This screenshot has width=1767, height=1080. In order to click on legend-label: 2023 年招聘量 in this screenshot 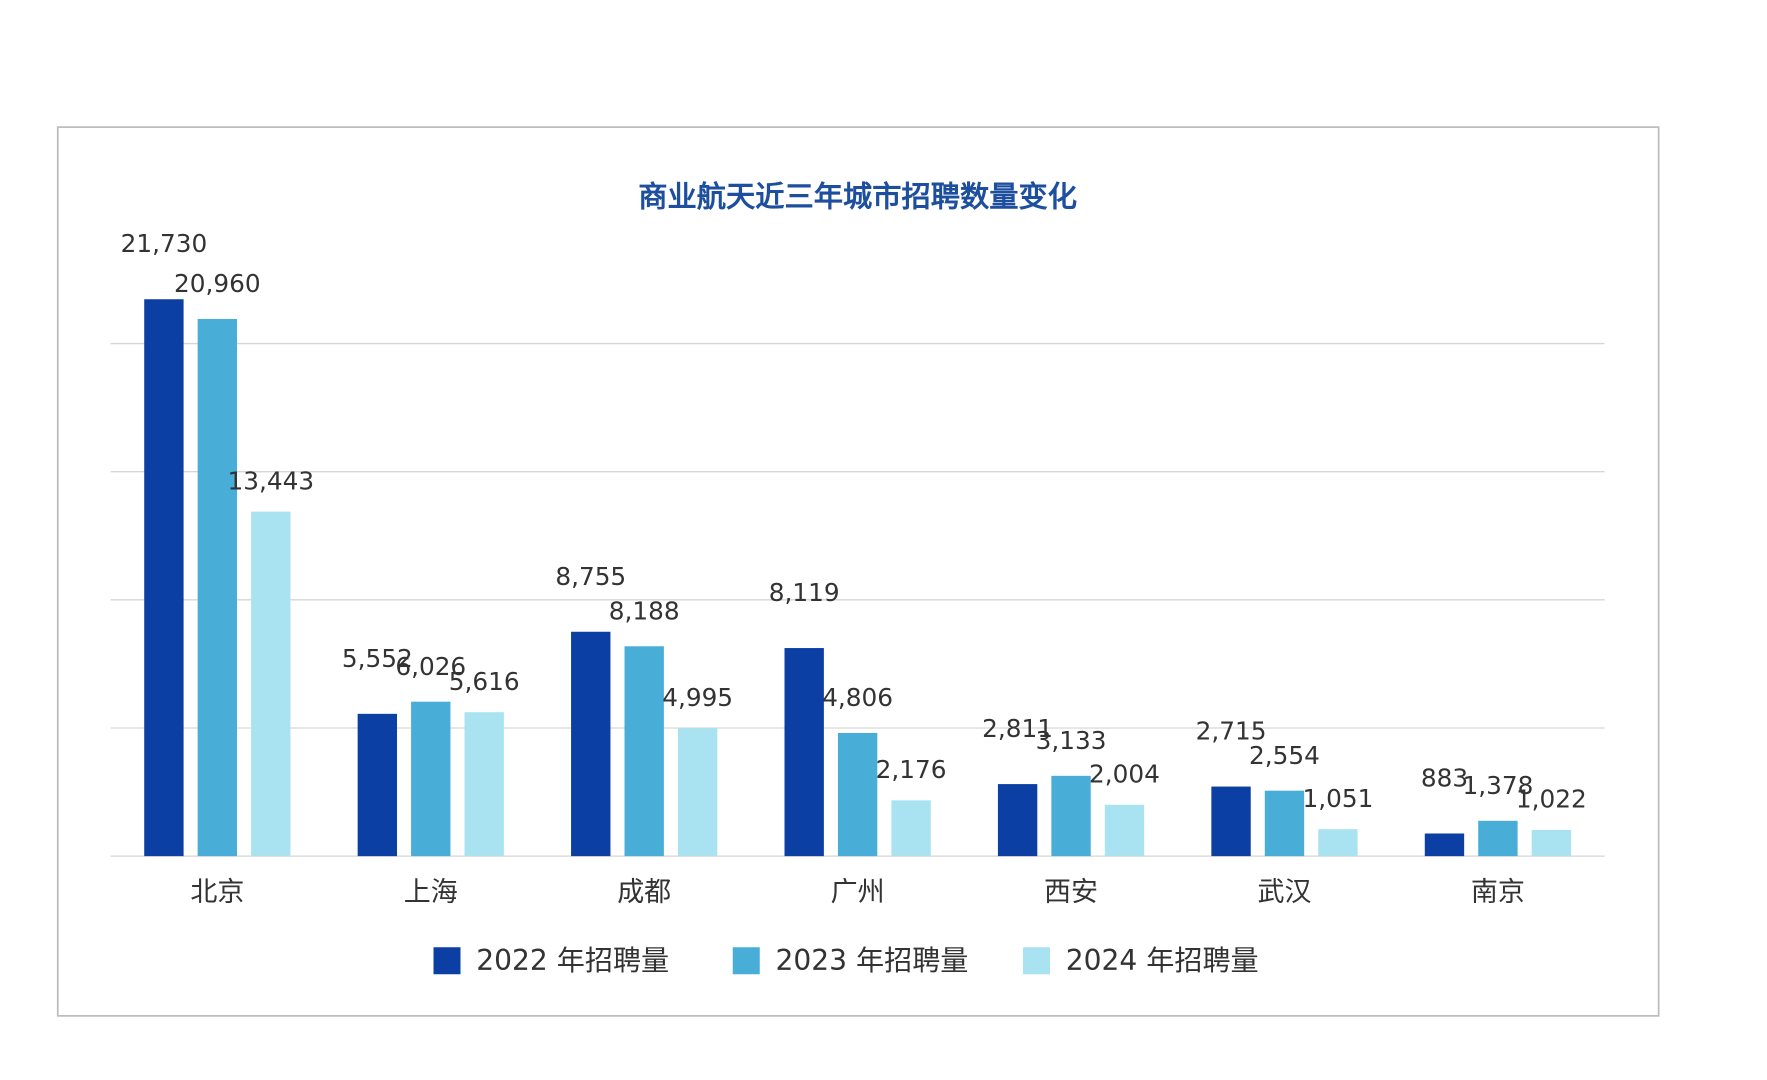, I will do `click(872, 960)`.